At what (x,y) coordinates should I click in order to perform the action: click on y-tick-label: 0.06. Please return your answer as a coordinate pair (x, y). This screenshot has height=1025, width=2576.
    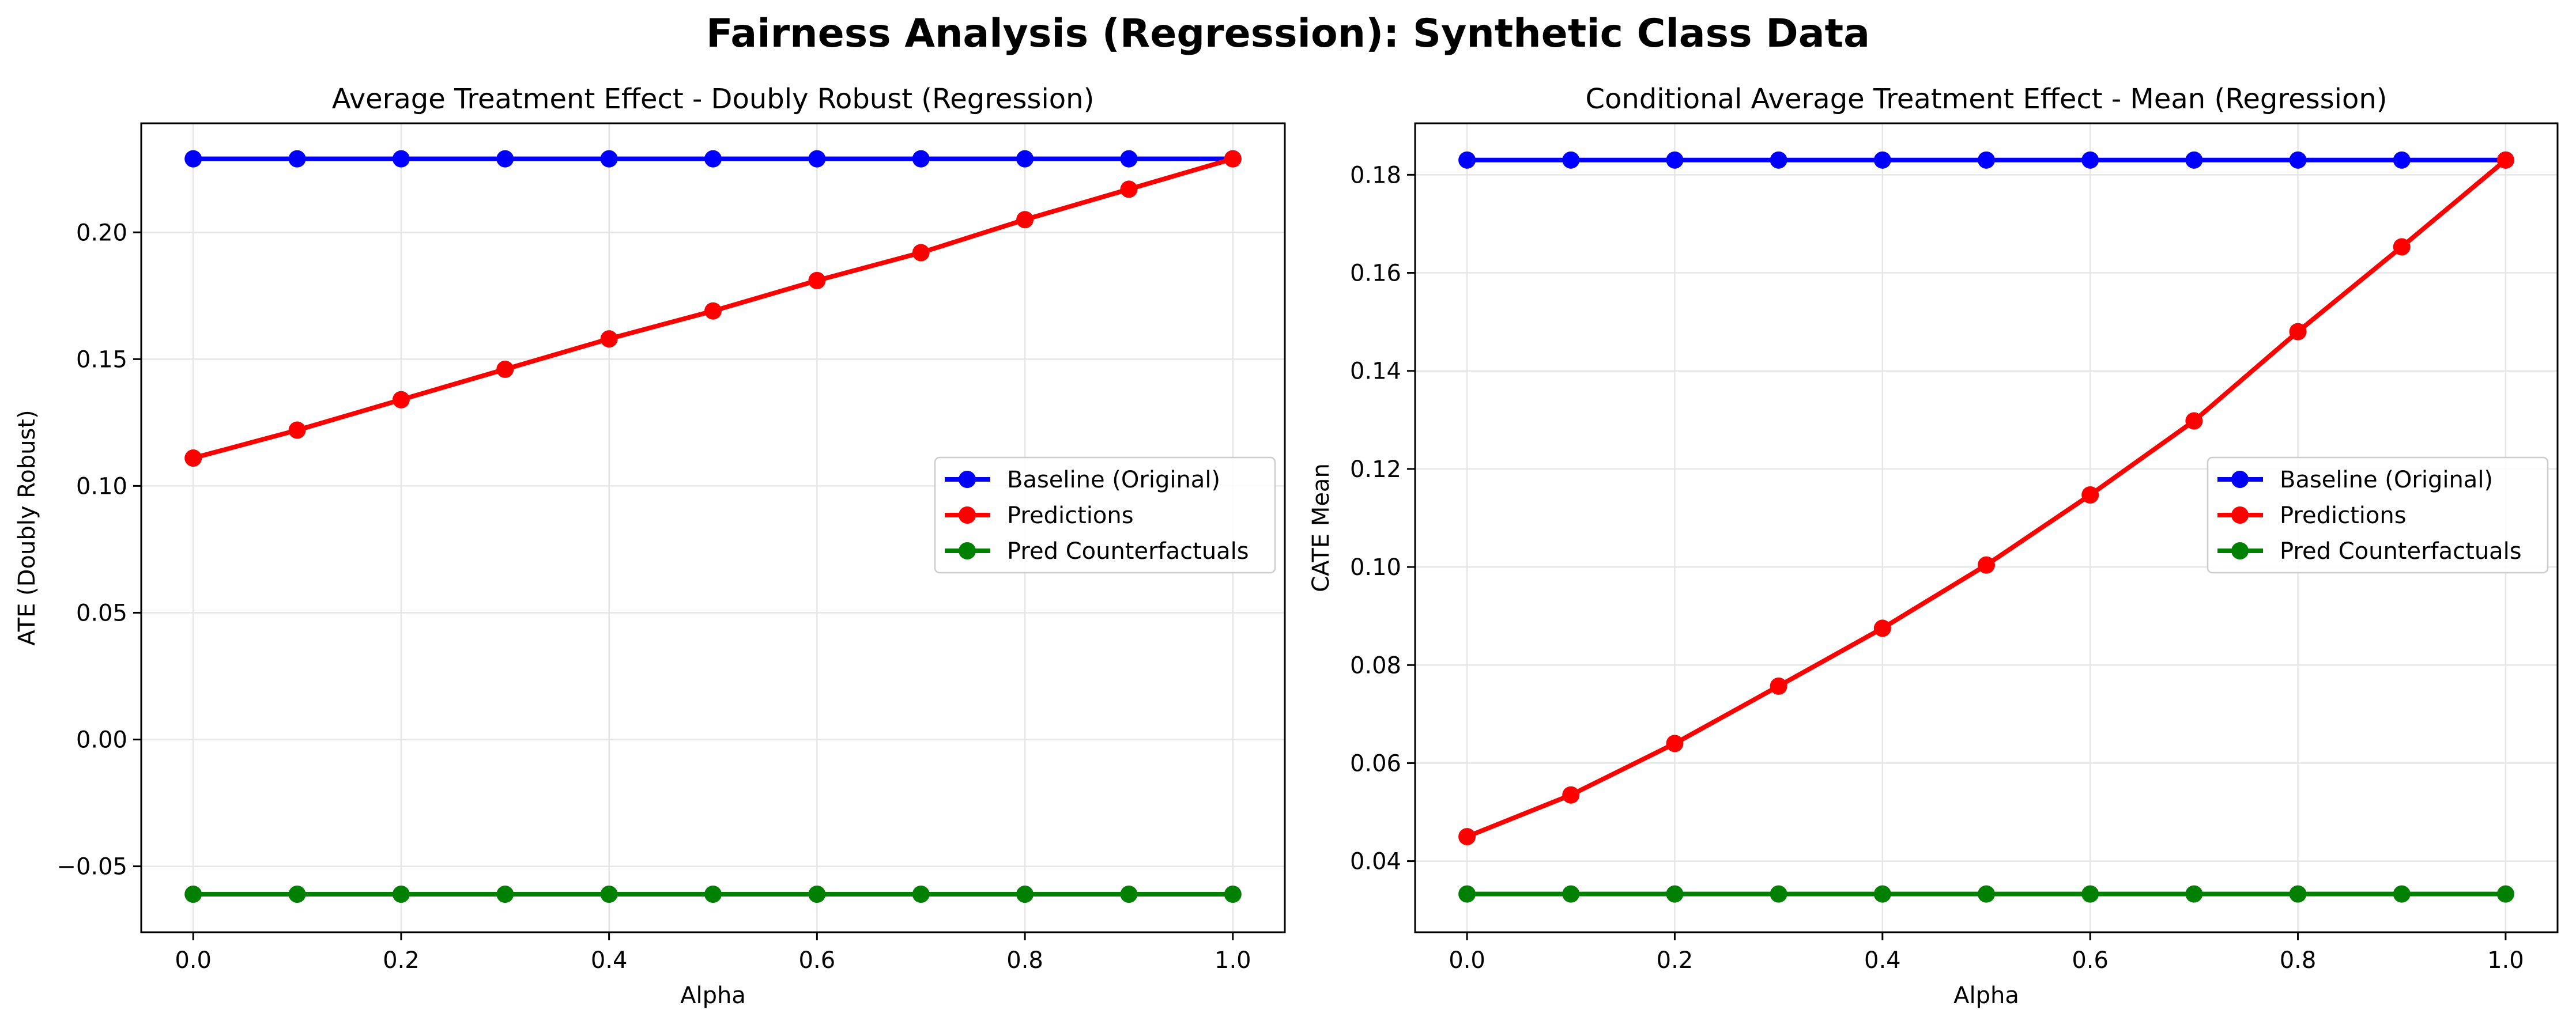
    Looking at the image, I should click on (1375, 763).